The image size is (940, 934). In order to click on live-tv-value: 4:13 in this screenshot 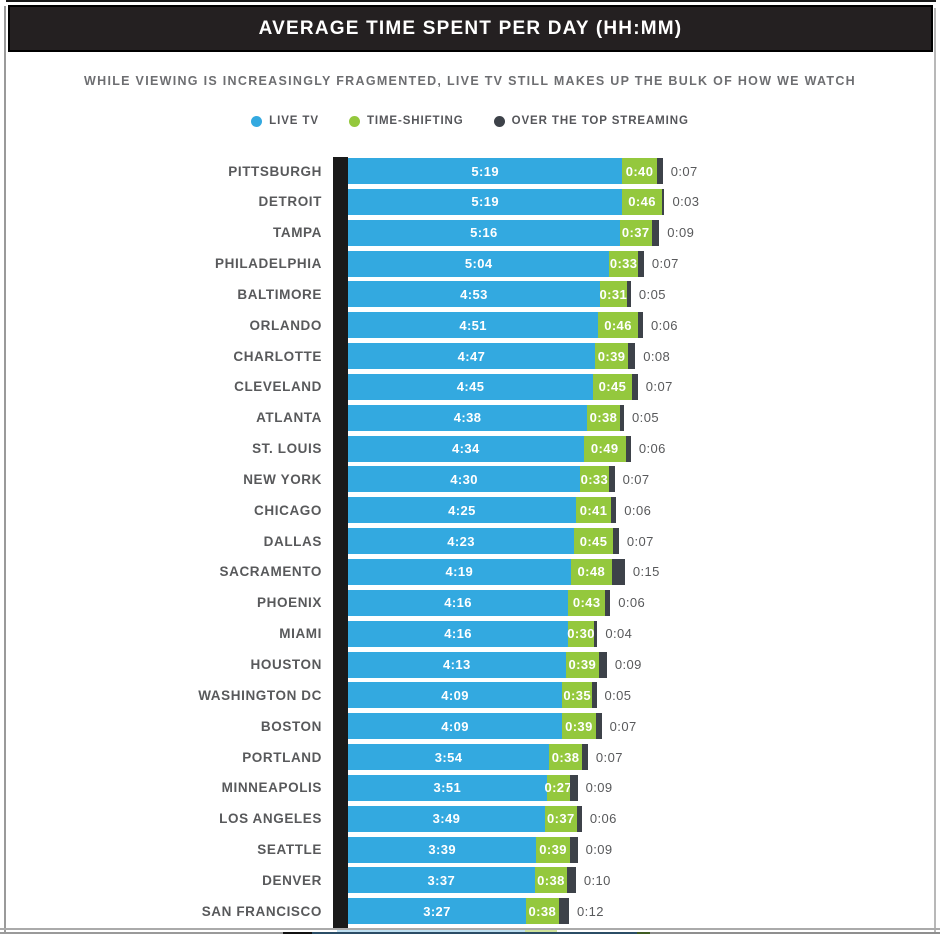, I will do `click(456, 664)`.